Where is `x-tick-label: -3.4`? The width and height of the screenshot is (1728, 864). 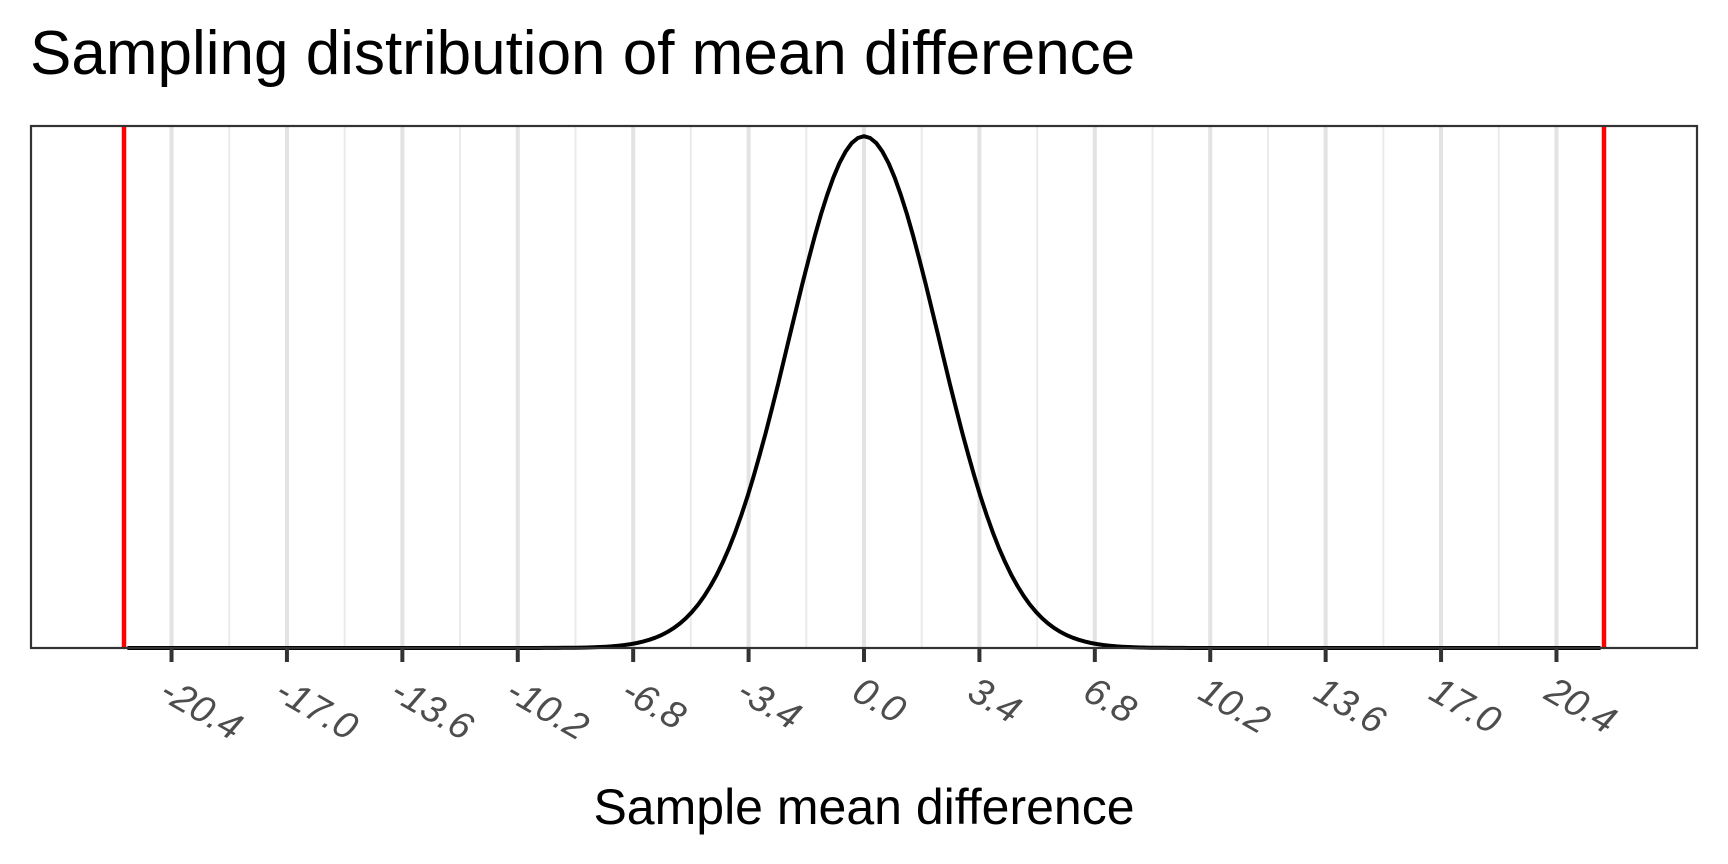
x-tick-label: -3.4 is located at coordinates (769, 703).